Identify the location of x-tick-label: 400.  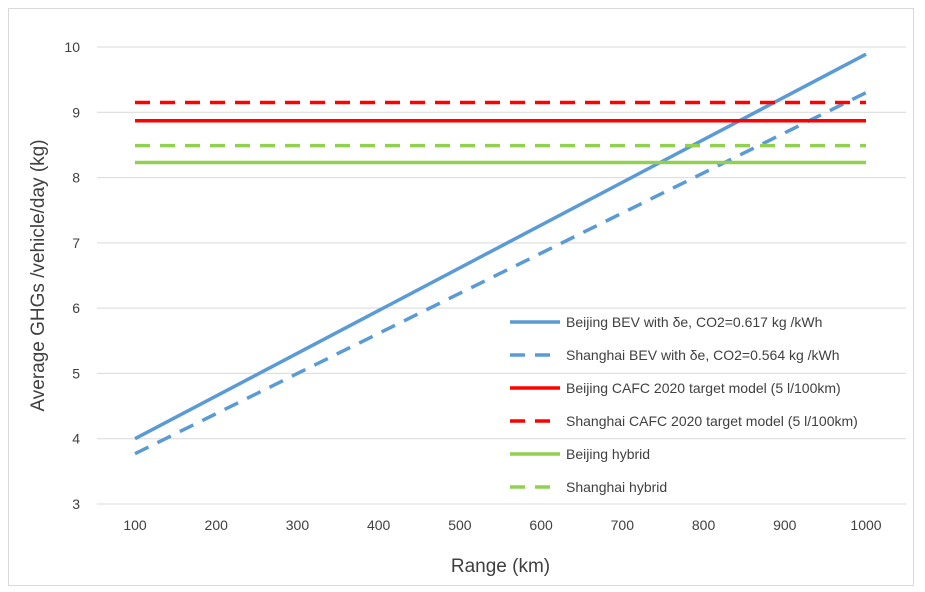
(379, 525).